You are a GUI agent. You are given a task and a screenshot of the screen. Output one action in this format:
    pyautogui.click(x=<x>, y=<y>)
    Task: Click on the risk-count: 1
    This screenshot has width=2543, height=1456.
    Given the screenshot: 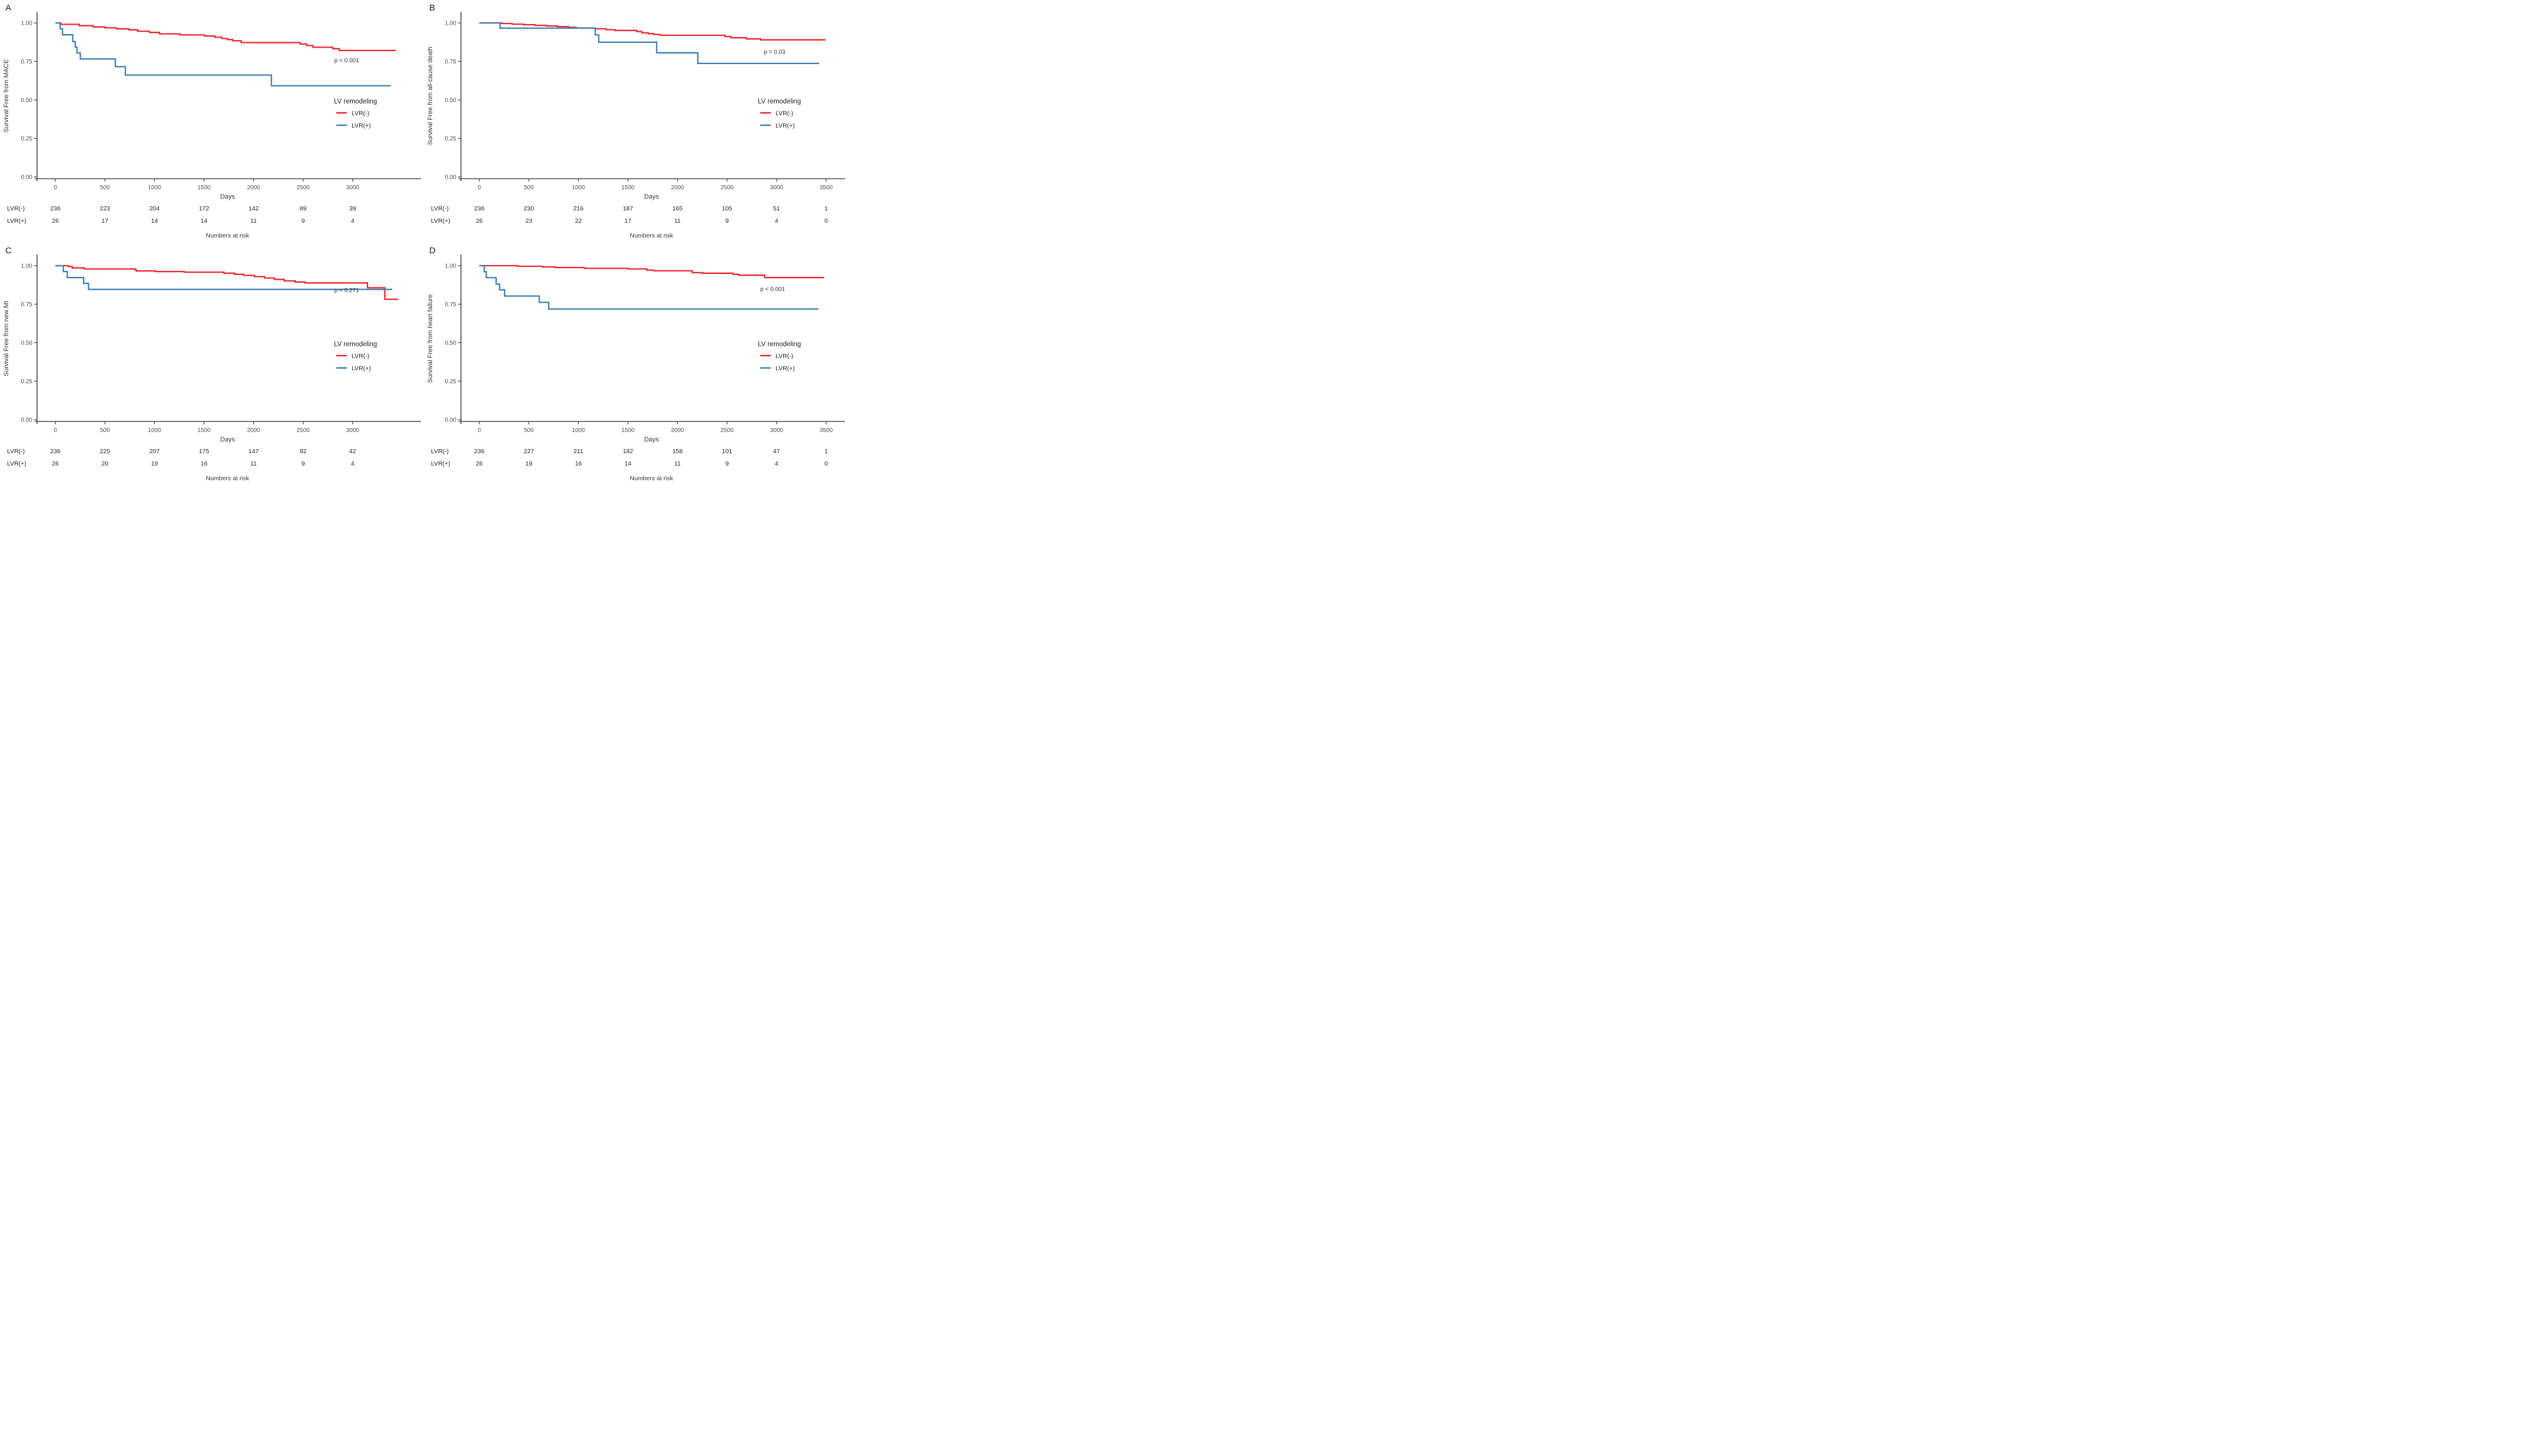 What is the action you would take?
    pyautogui.click(x=826, y=452)
    